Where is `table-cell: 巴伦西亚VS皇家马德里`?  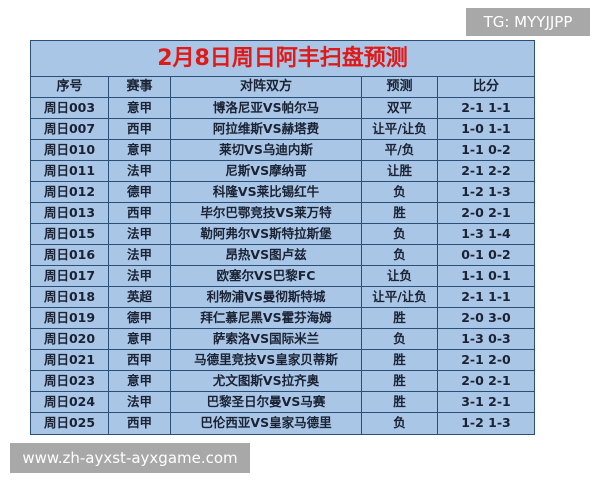
table-cell: 巴伦西亚VS皇家马德里 is located at coordinates (266, 423).